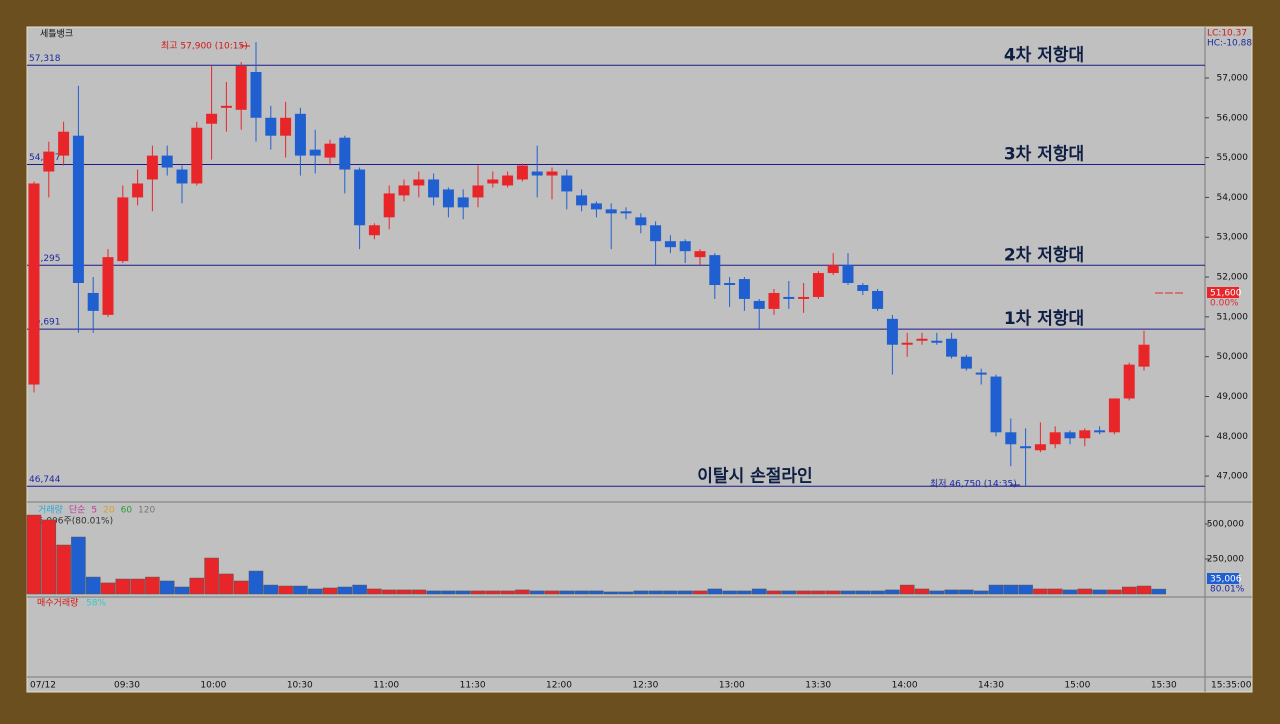  I want to click on x-tick-label: 15:00, so click(1077, 686).